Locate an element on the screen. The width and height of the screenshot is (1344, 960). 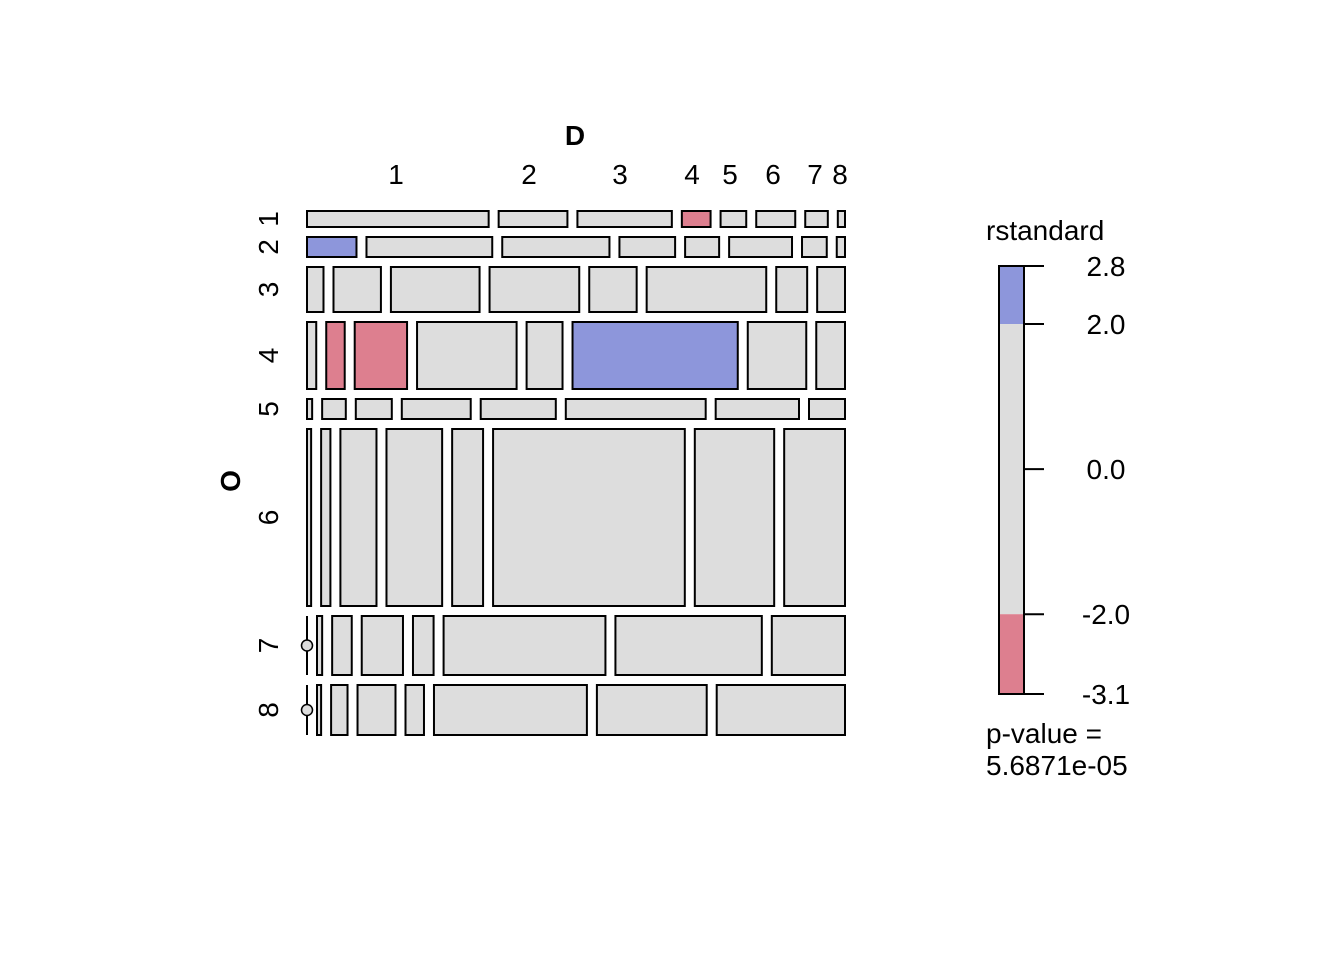
mosaic-cell-r5-c8 is located at coordinates (827, 409).